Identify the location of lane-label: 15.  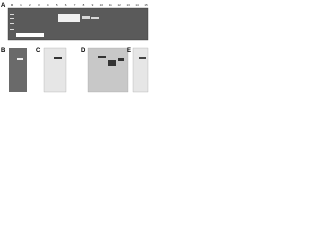
(146, 5).